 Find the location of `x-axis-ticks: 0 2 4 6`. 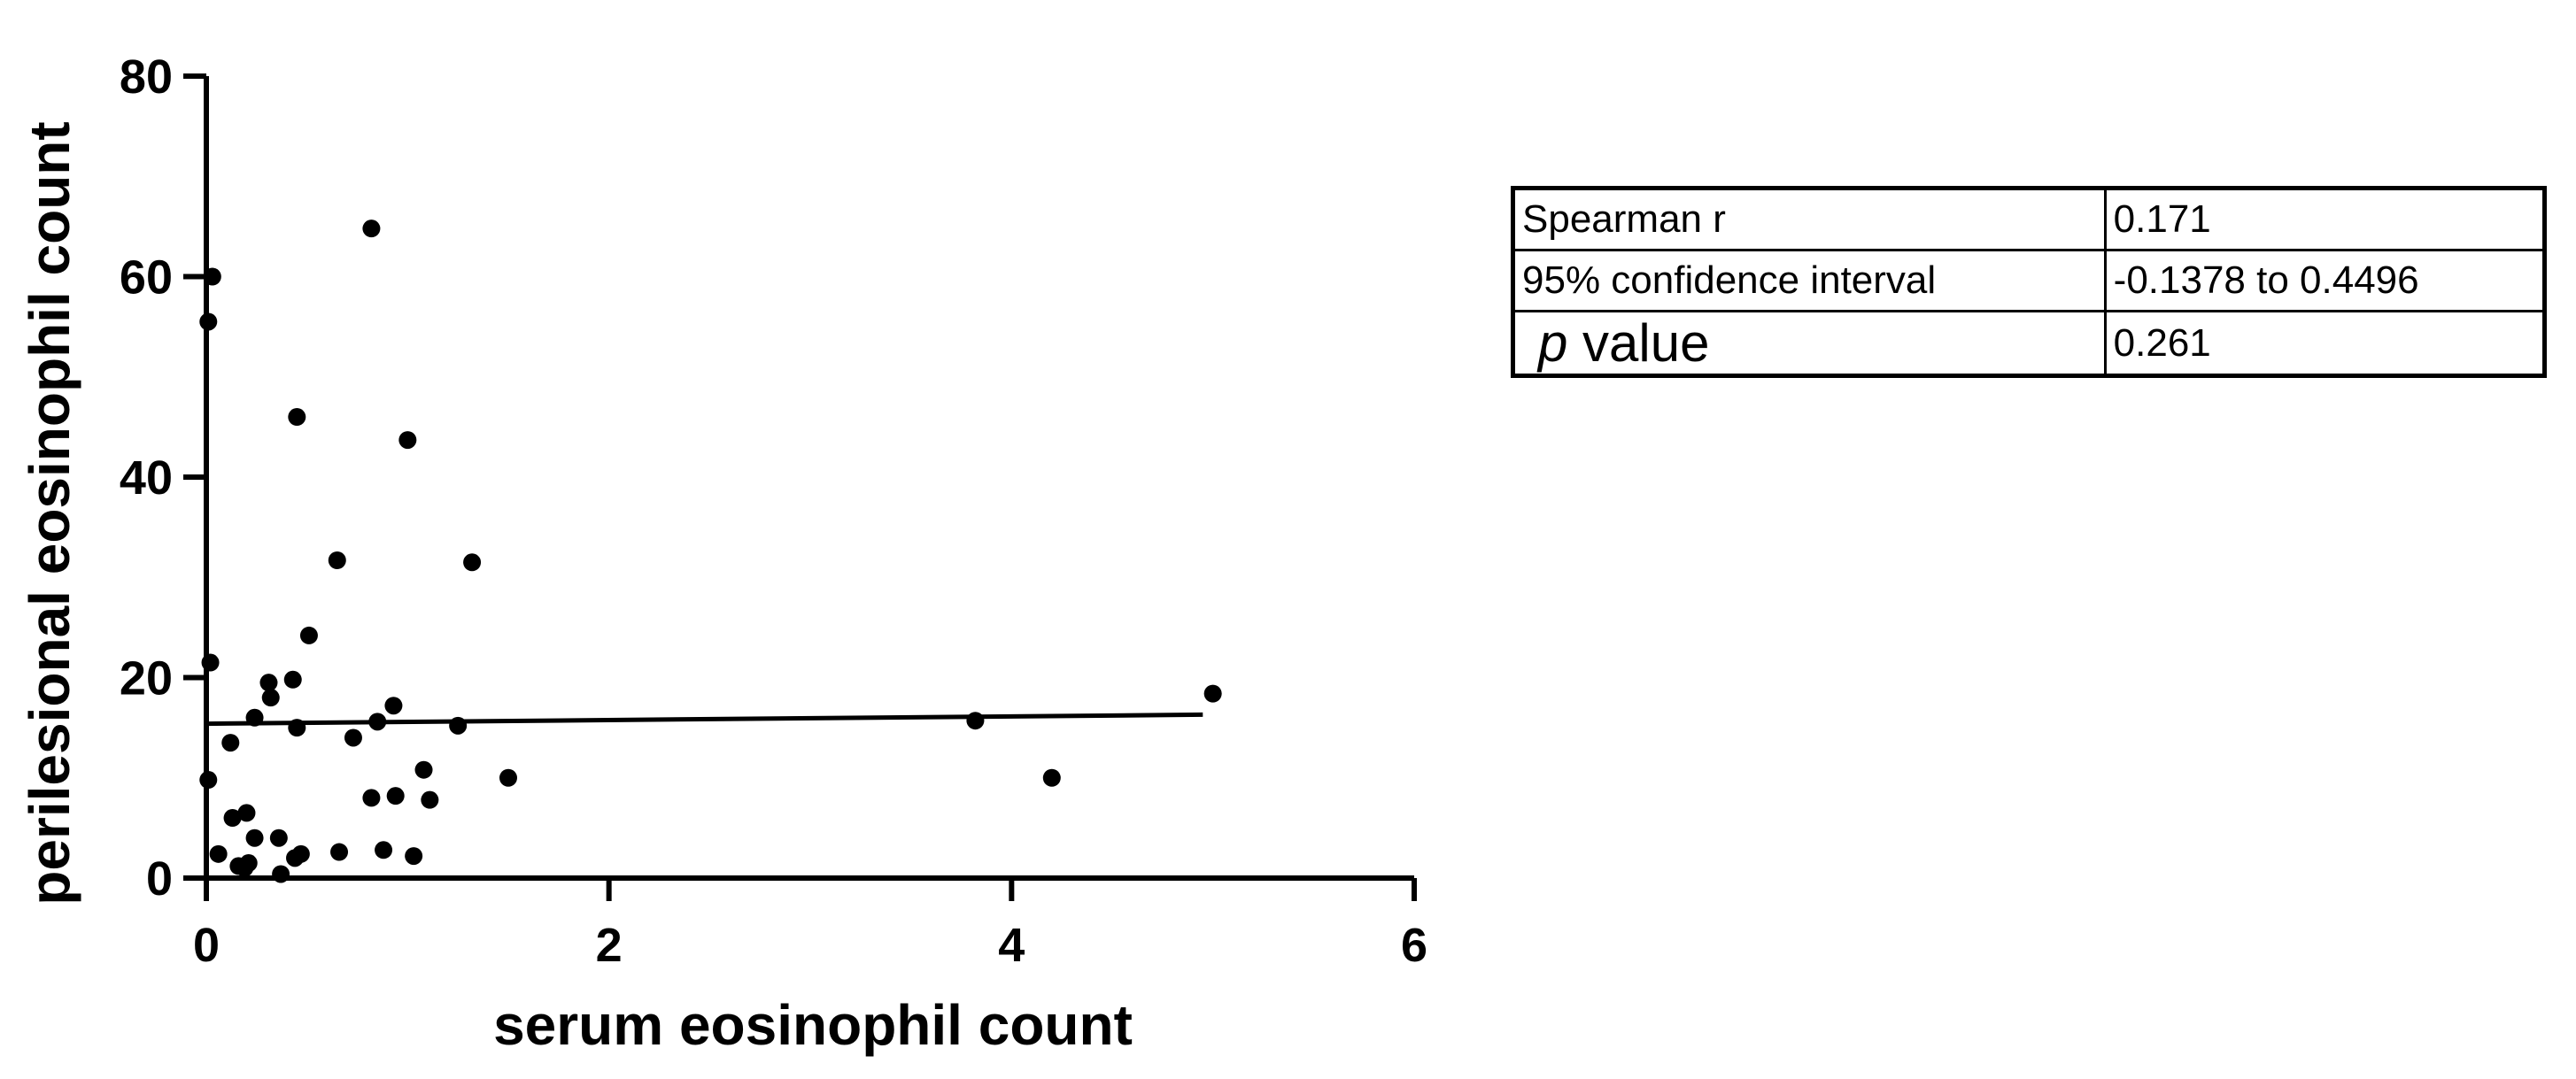

x-axis-ticks: 0 2 4 6 is located at coordinates (810, 925).